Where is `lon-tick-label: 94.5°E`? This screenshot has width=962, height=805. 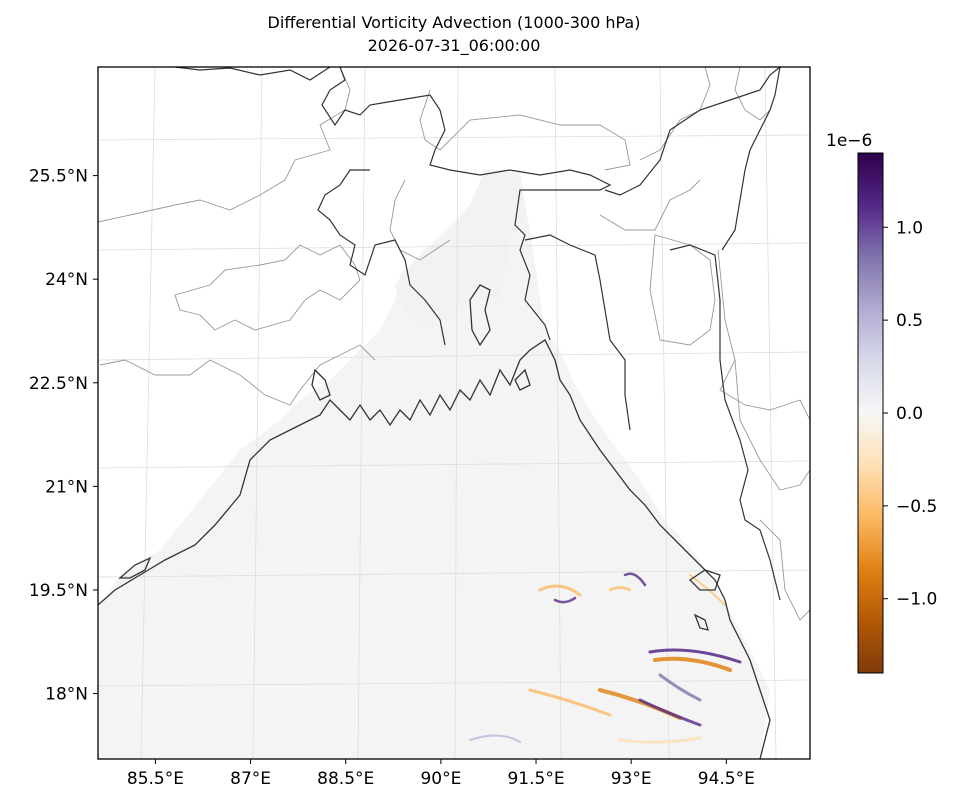 lon-tick-label: 94.5°E is located at coordinates (726, 779).